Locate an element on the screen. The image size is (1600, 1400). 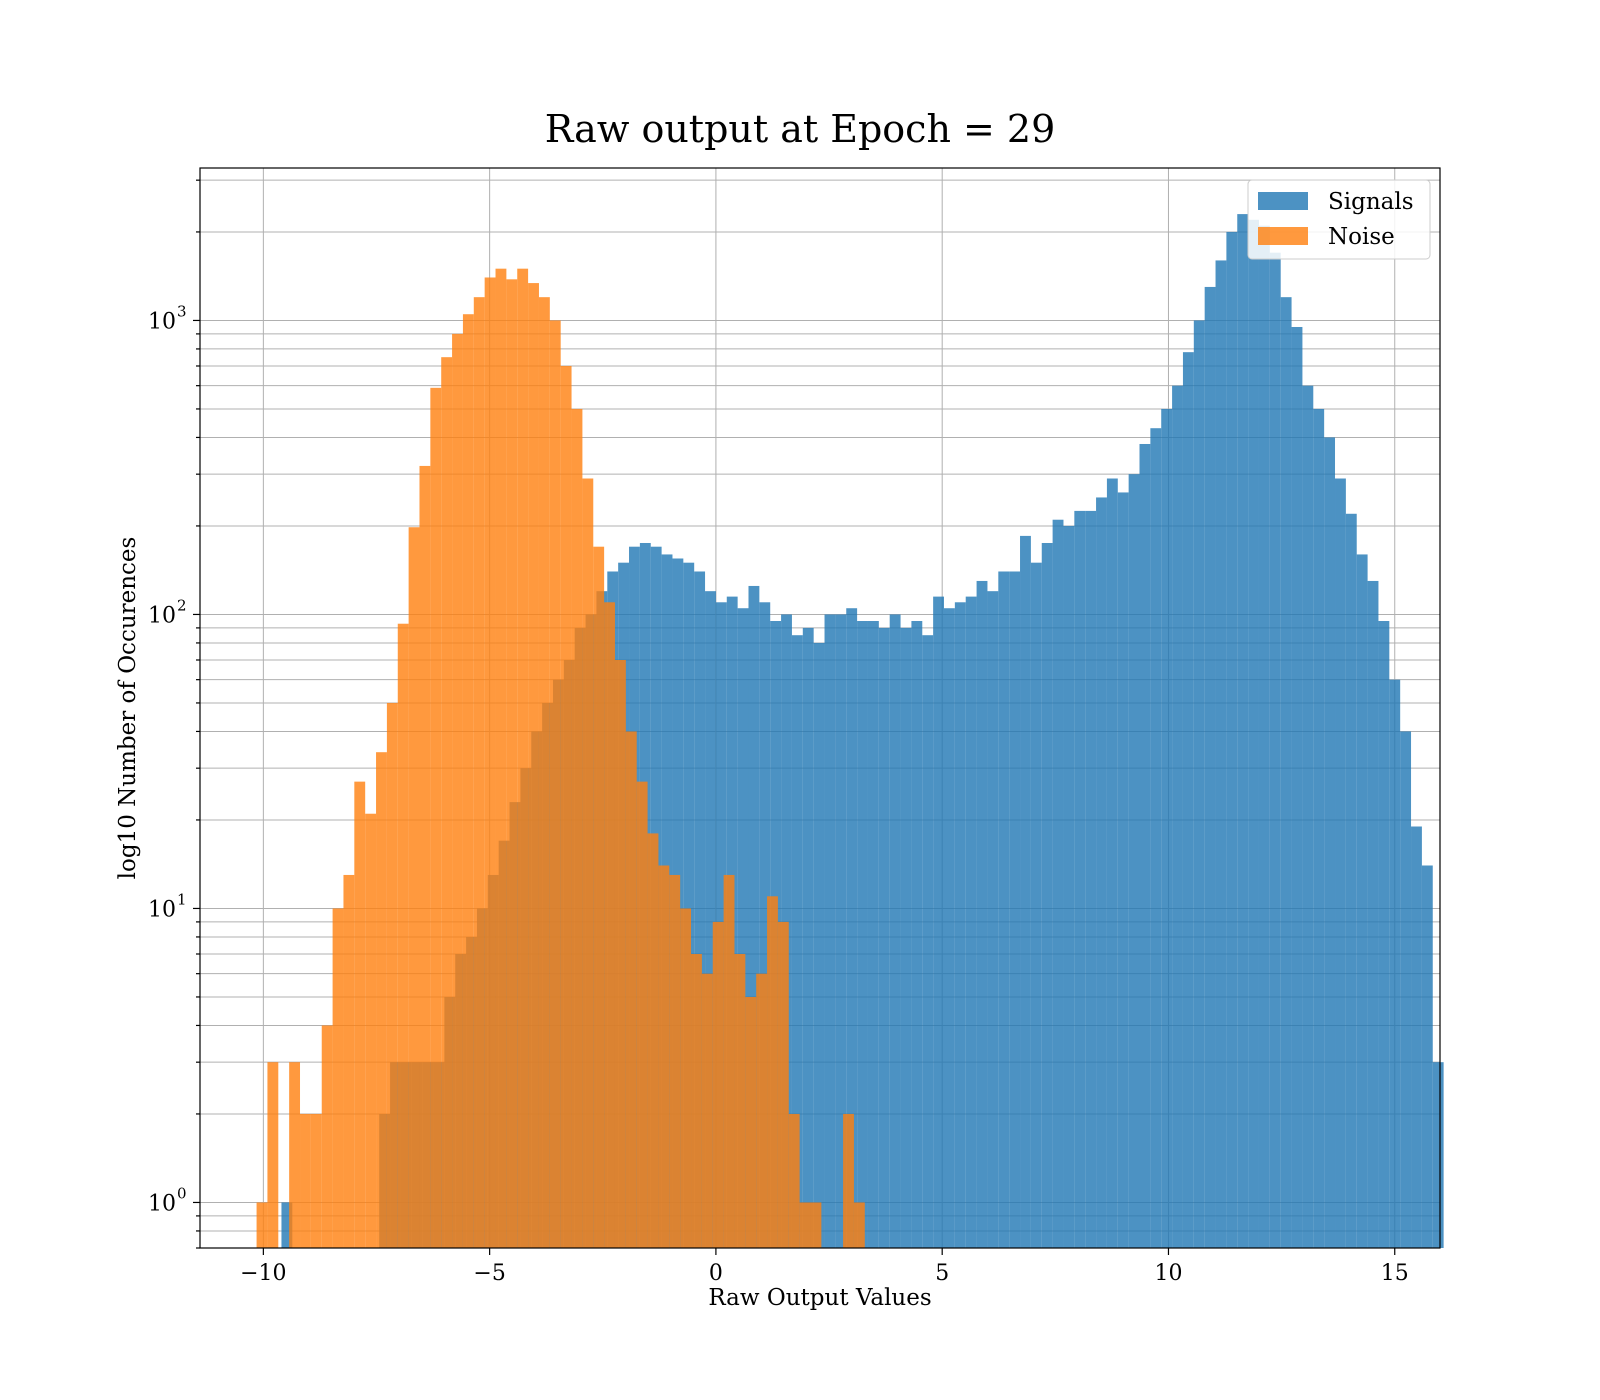
y-tick-exponent: 1 is located at coordinates (182, 899).